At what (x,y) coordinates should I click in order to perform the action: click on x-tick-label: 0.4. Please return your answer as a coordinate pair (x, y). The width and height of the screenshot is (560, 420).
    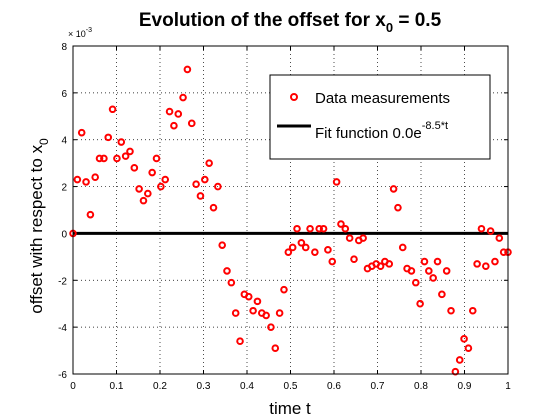
    Looking at the image, I should click on (247, 386).